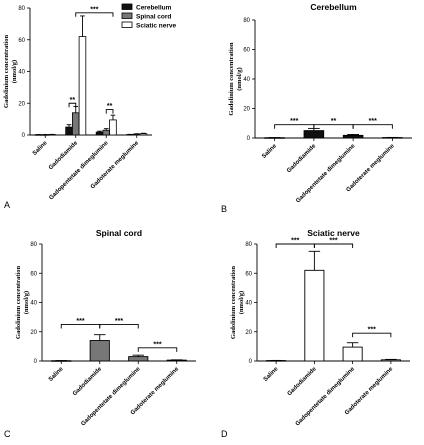 This screenshot has width=424, height=445. Describe the element at coordinates (156, 26) in the screenshot. I see `legend-label: Sciatic nerve` at that location.